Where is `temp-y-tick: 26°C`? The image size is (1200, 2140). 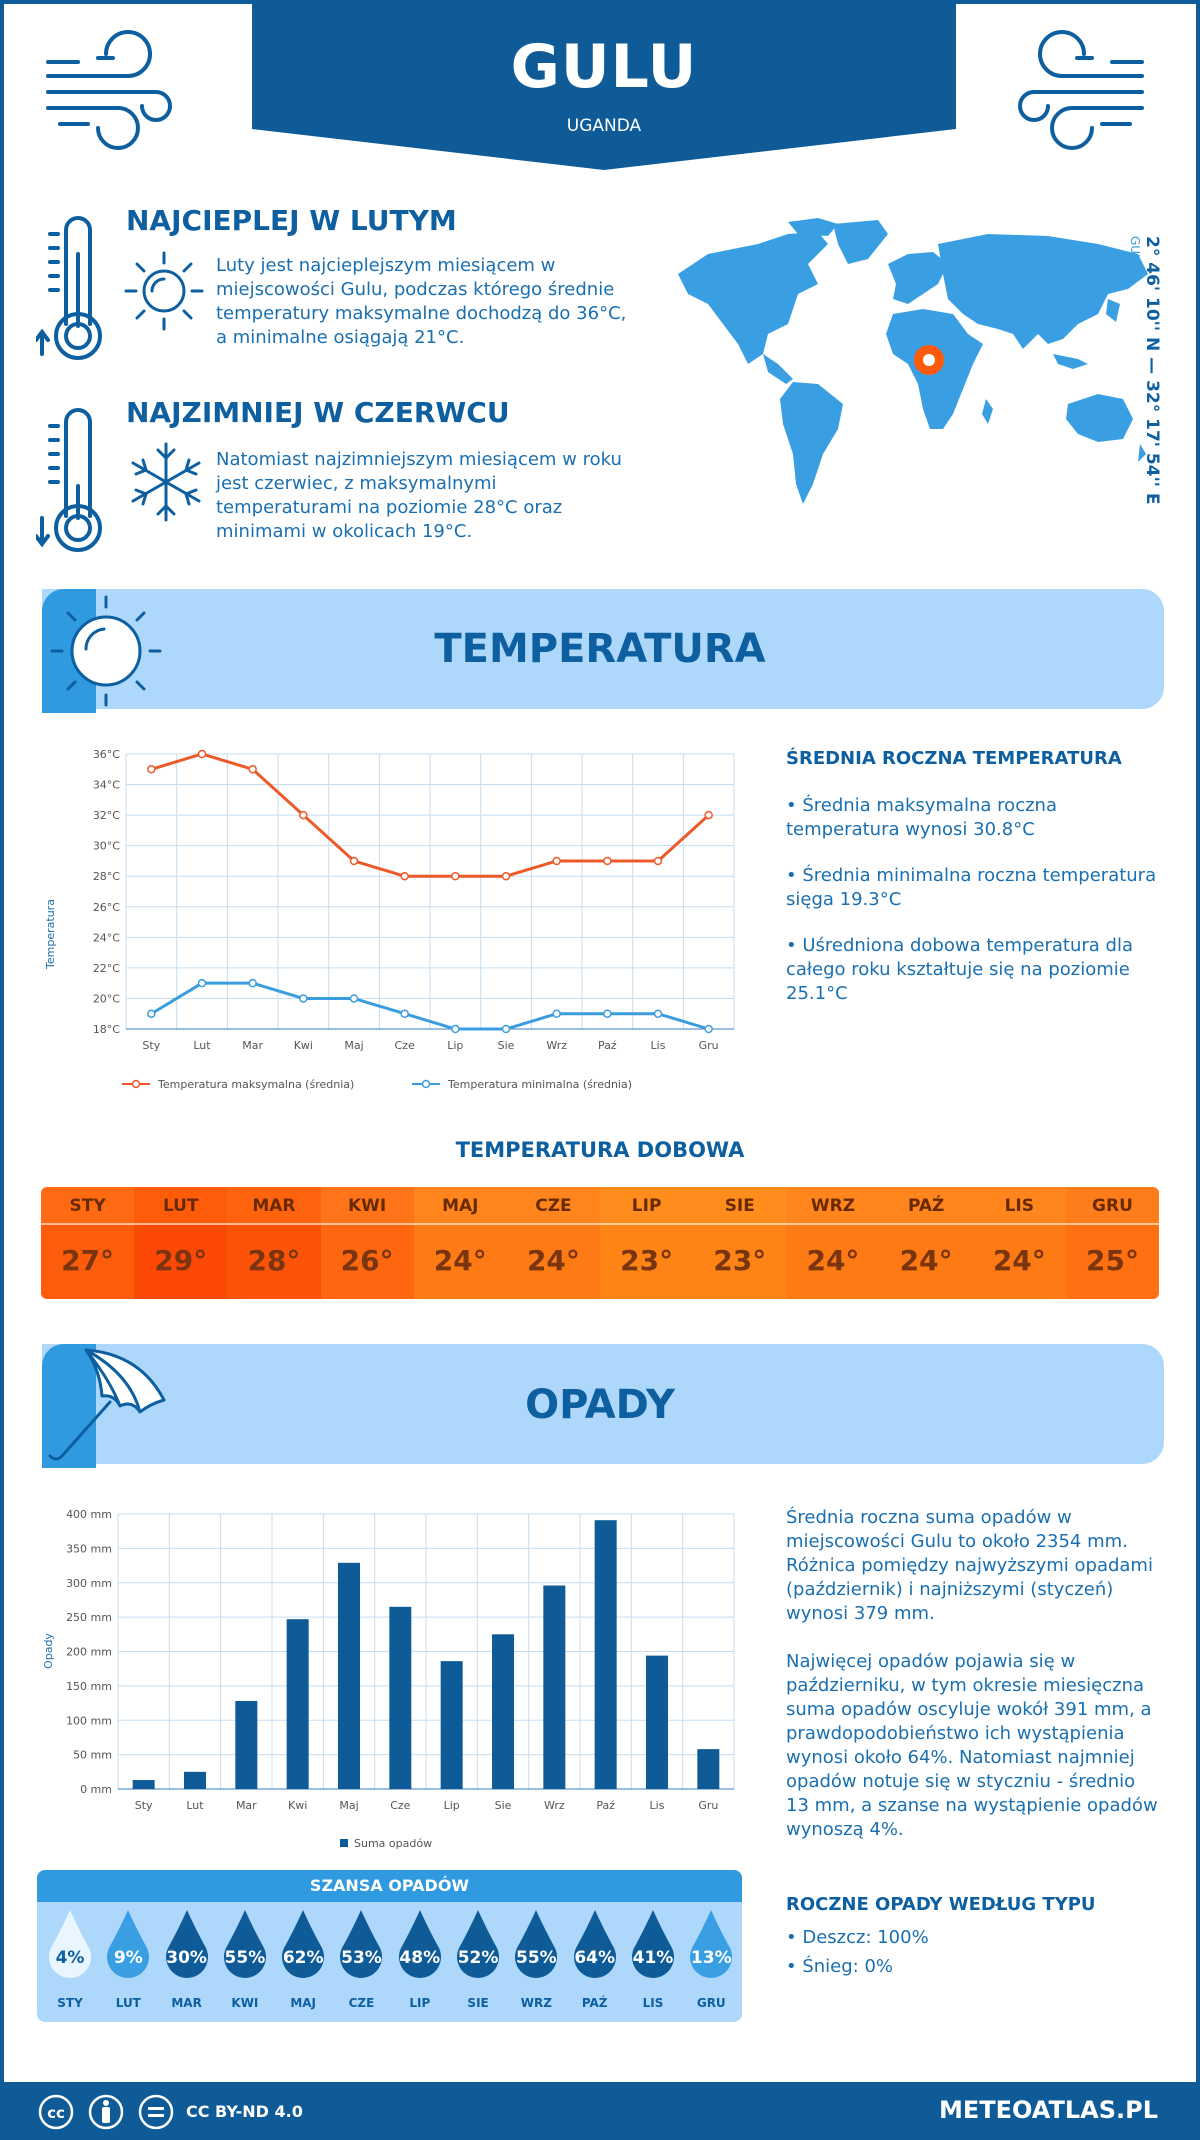
temp-y-tick: 26°C is located at coordinates (106, 907).